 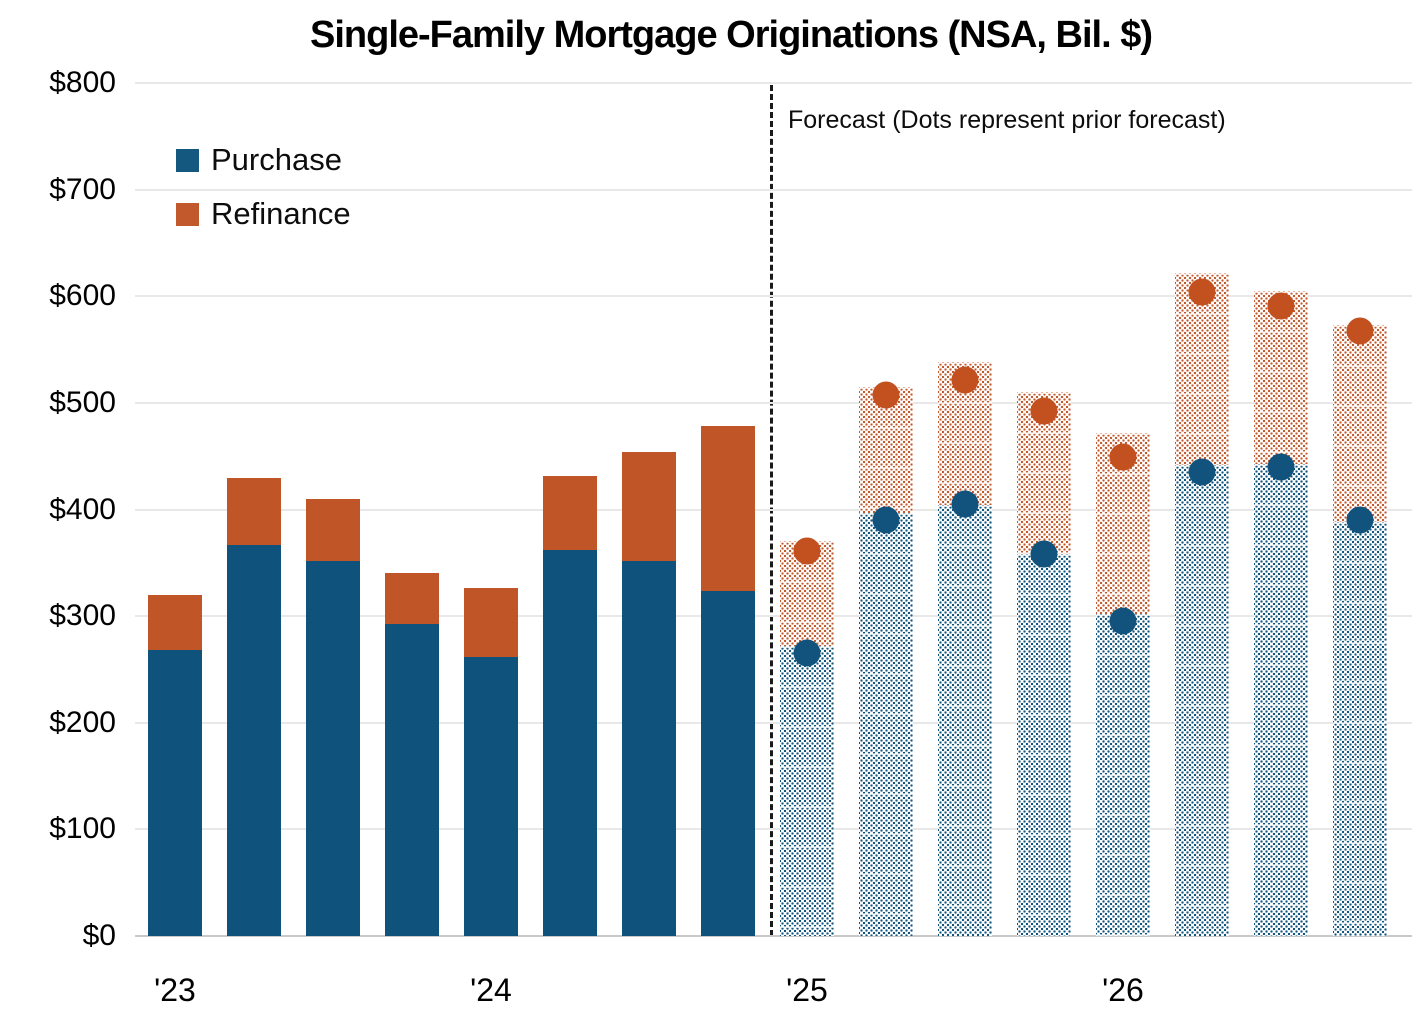 What do you see at coordinates (491, 990) in the screenshot?
I see `x-axis-label: '24` at bounding box center [491, 990].